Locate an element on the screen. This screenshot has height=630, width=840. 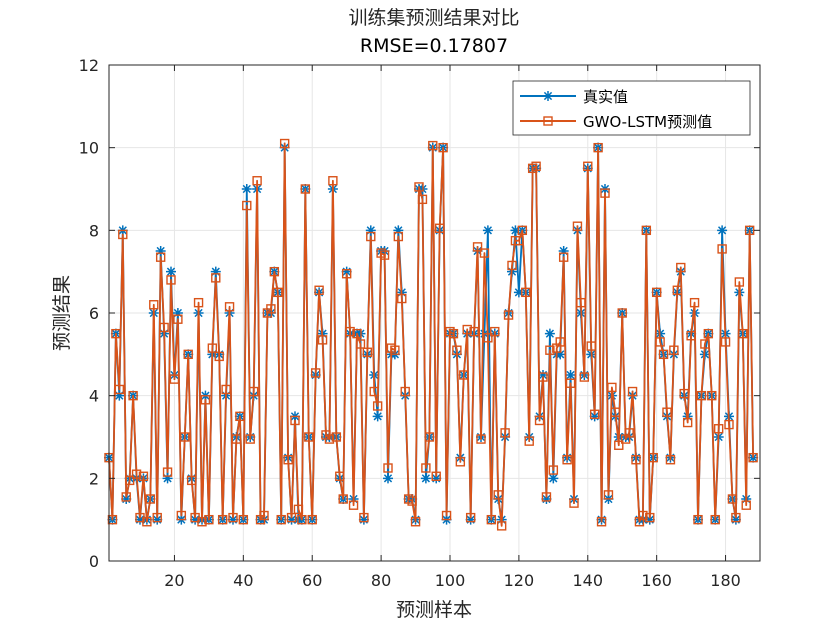
legend-asterisk is located at coordinates (548, 96).